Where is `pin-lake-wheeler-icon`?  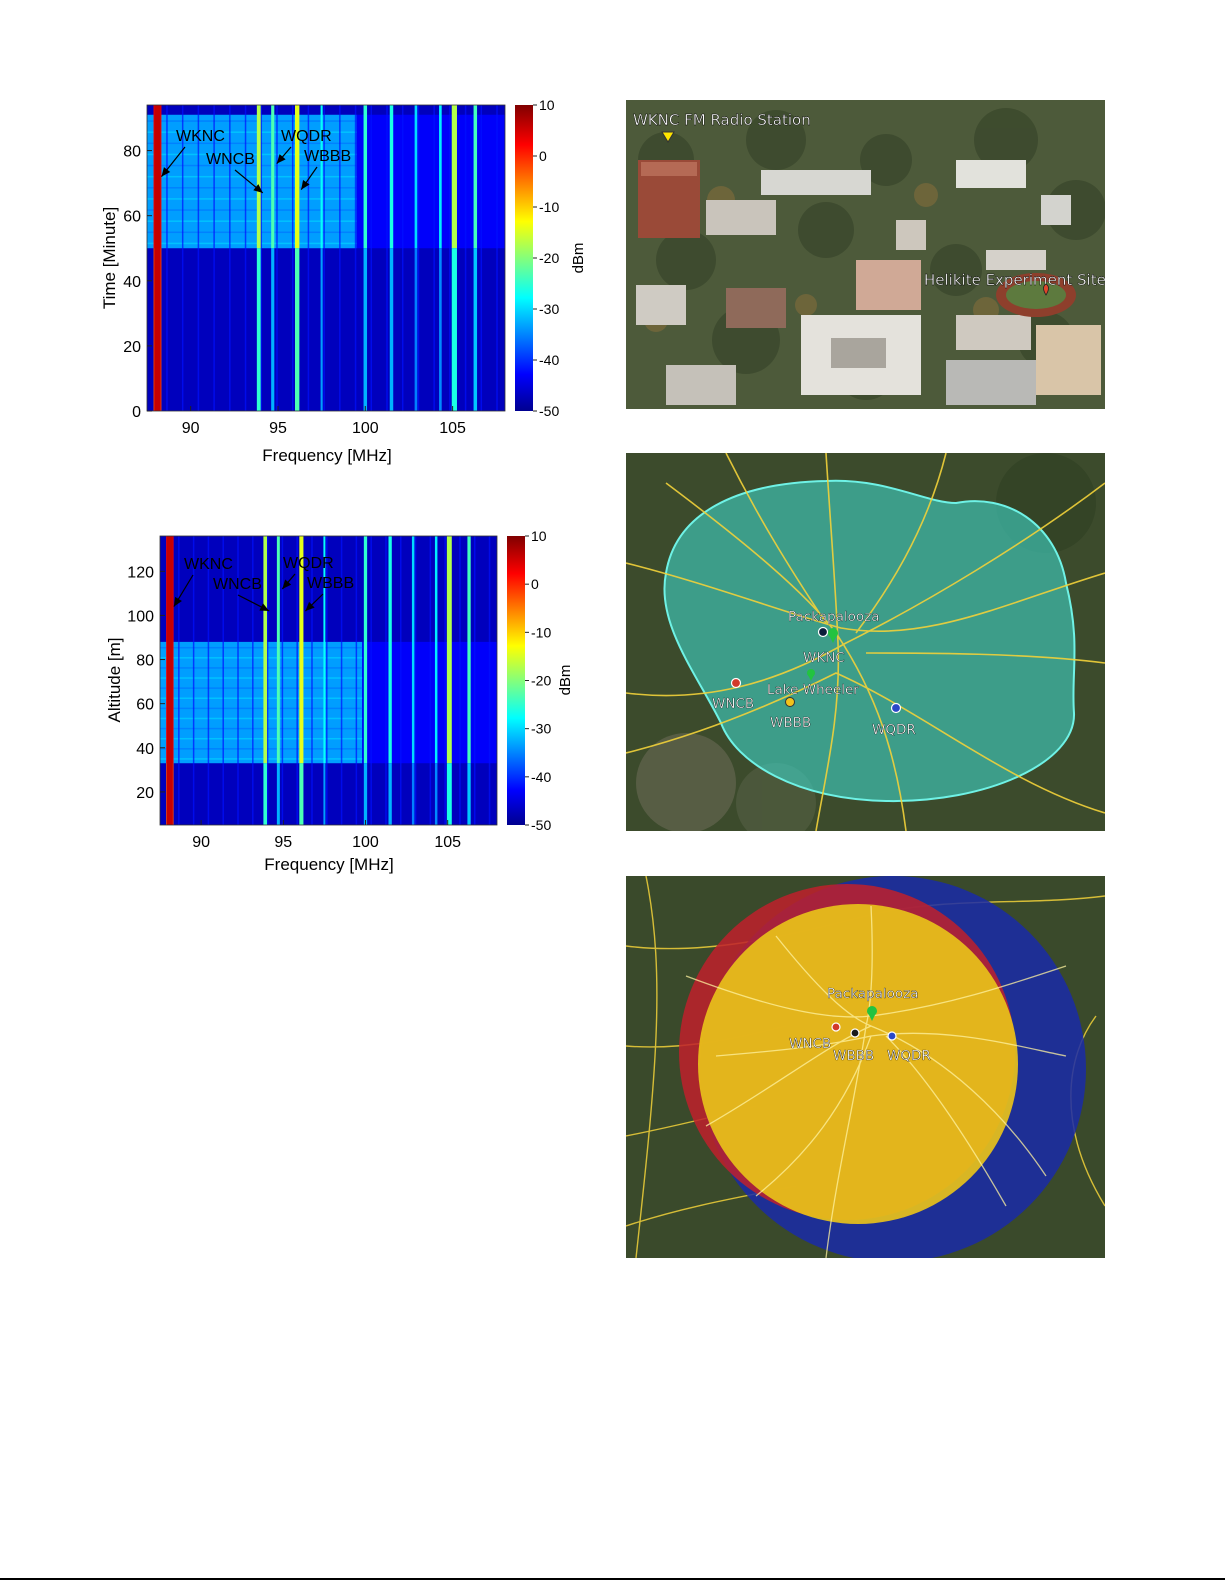
pin-lake-wheeler-icon is located at coordinates (811, 675).